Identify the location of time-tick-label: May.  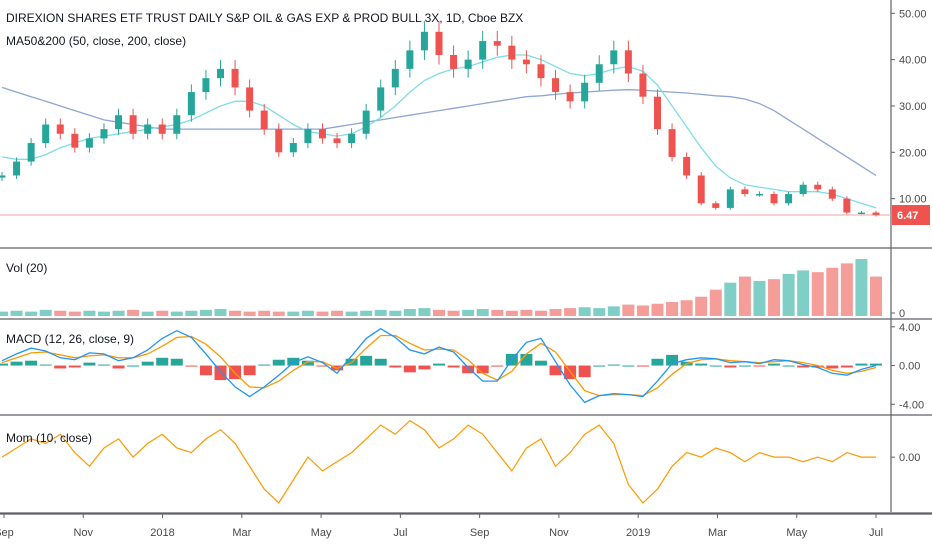
(796, 533).